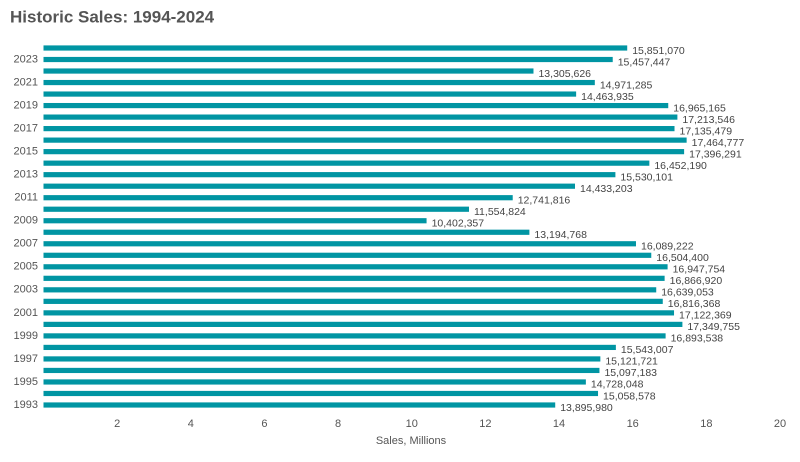 Image resolution: width=800 pixels, height=462 pixels. What do you see at coordinates (26, 152) in the screenshot?
I see `y-tick-label: 2015` at bounding box center [26, 152].